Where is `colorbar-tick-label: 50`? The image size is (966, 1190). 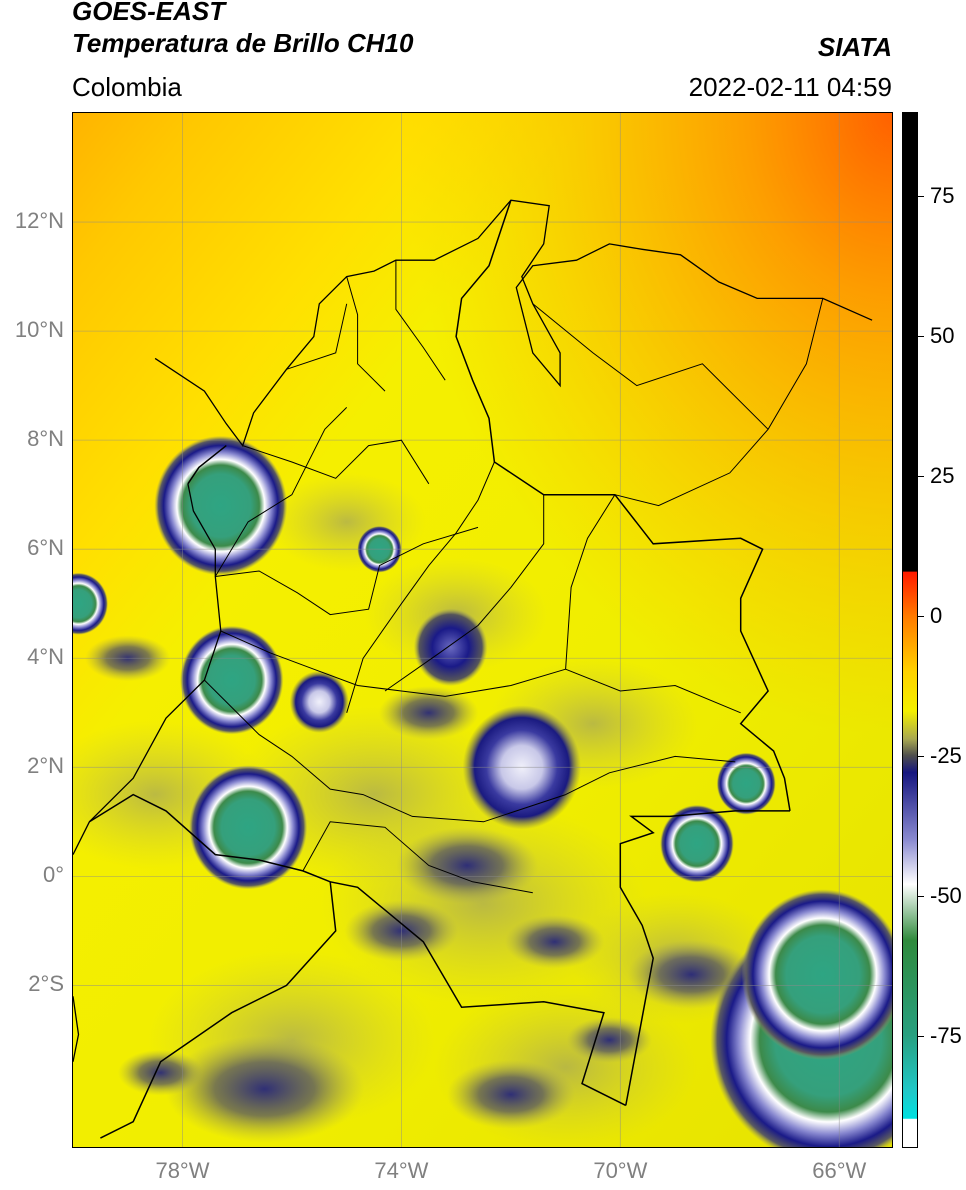
colorbar-tick-label: 50 is located at coordinates (942, 335).